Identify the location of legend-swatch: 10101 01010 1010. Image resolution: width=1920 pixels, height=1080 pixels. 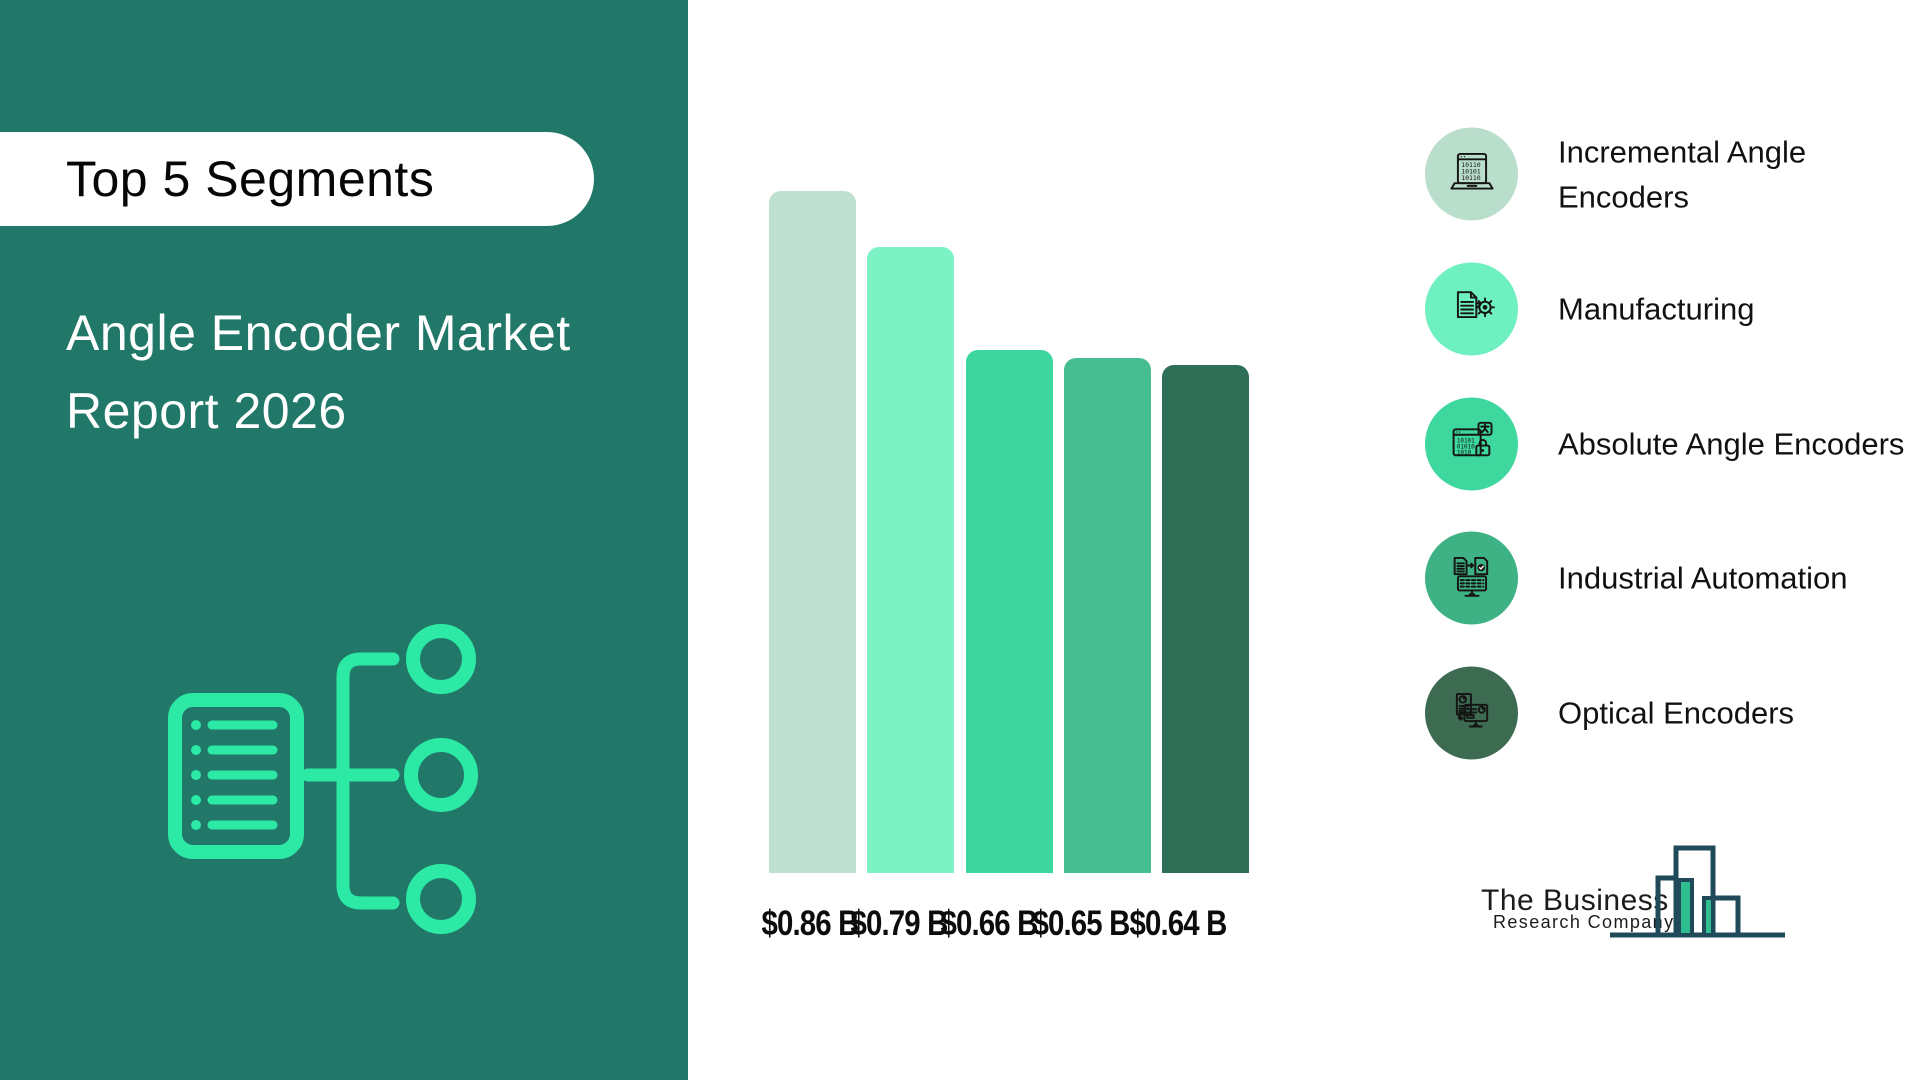
(1471, 444).